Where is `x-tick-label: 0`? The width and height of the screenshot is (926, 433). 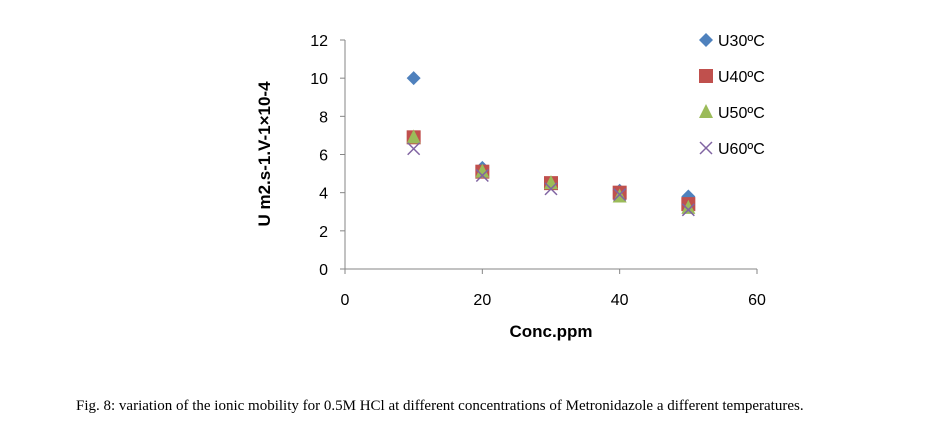
x-tick-label: 0 is located at coordinates (345, 300).